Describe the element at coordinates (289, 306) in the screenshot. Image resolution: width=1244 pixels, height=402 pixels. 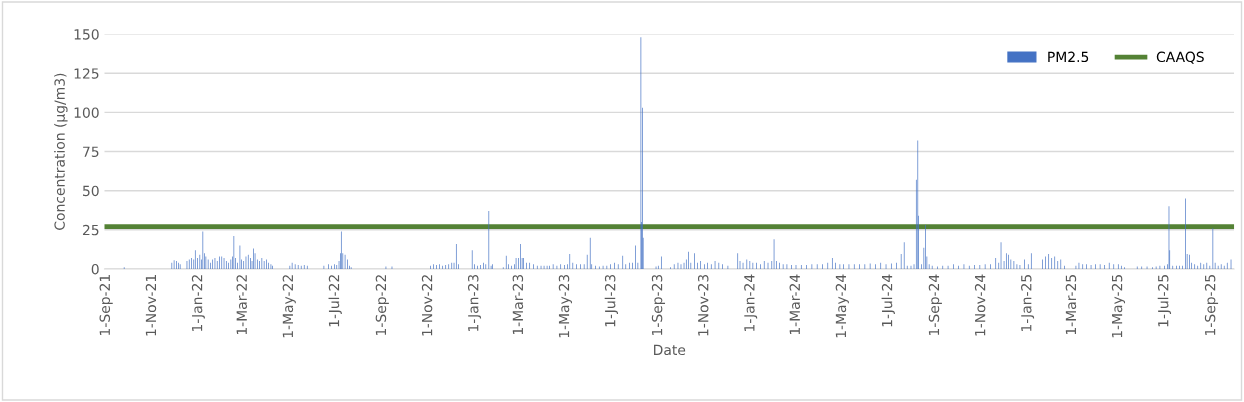
I see `x-tick-label: 1-May-22` at that location.